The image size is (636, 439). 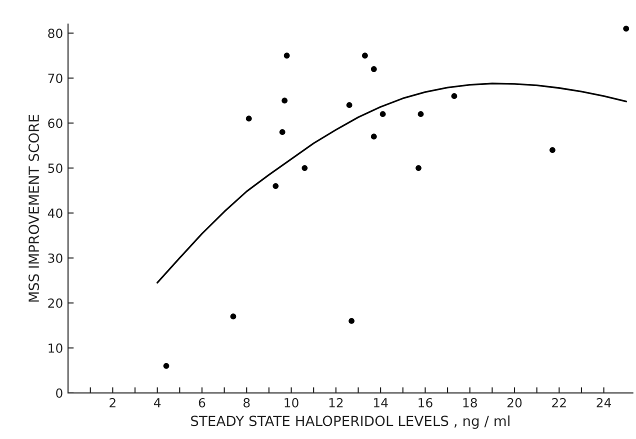 I want to click on x-tick-label: 8, so click(x=247, y=403).